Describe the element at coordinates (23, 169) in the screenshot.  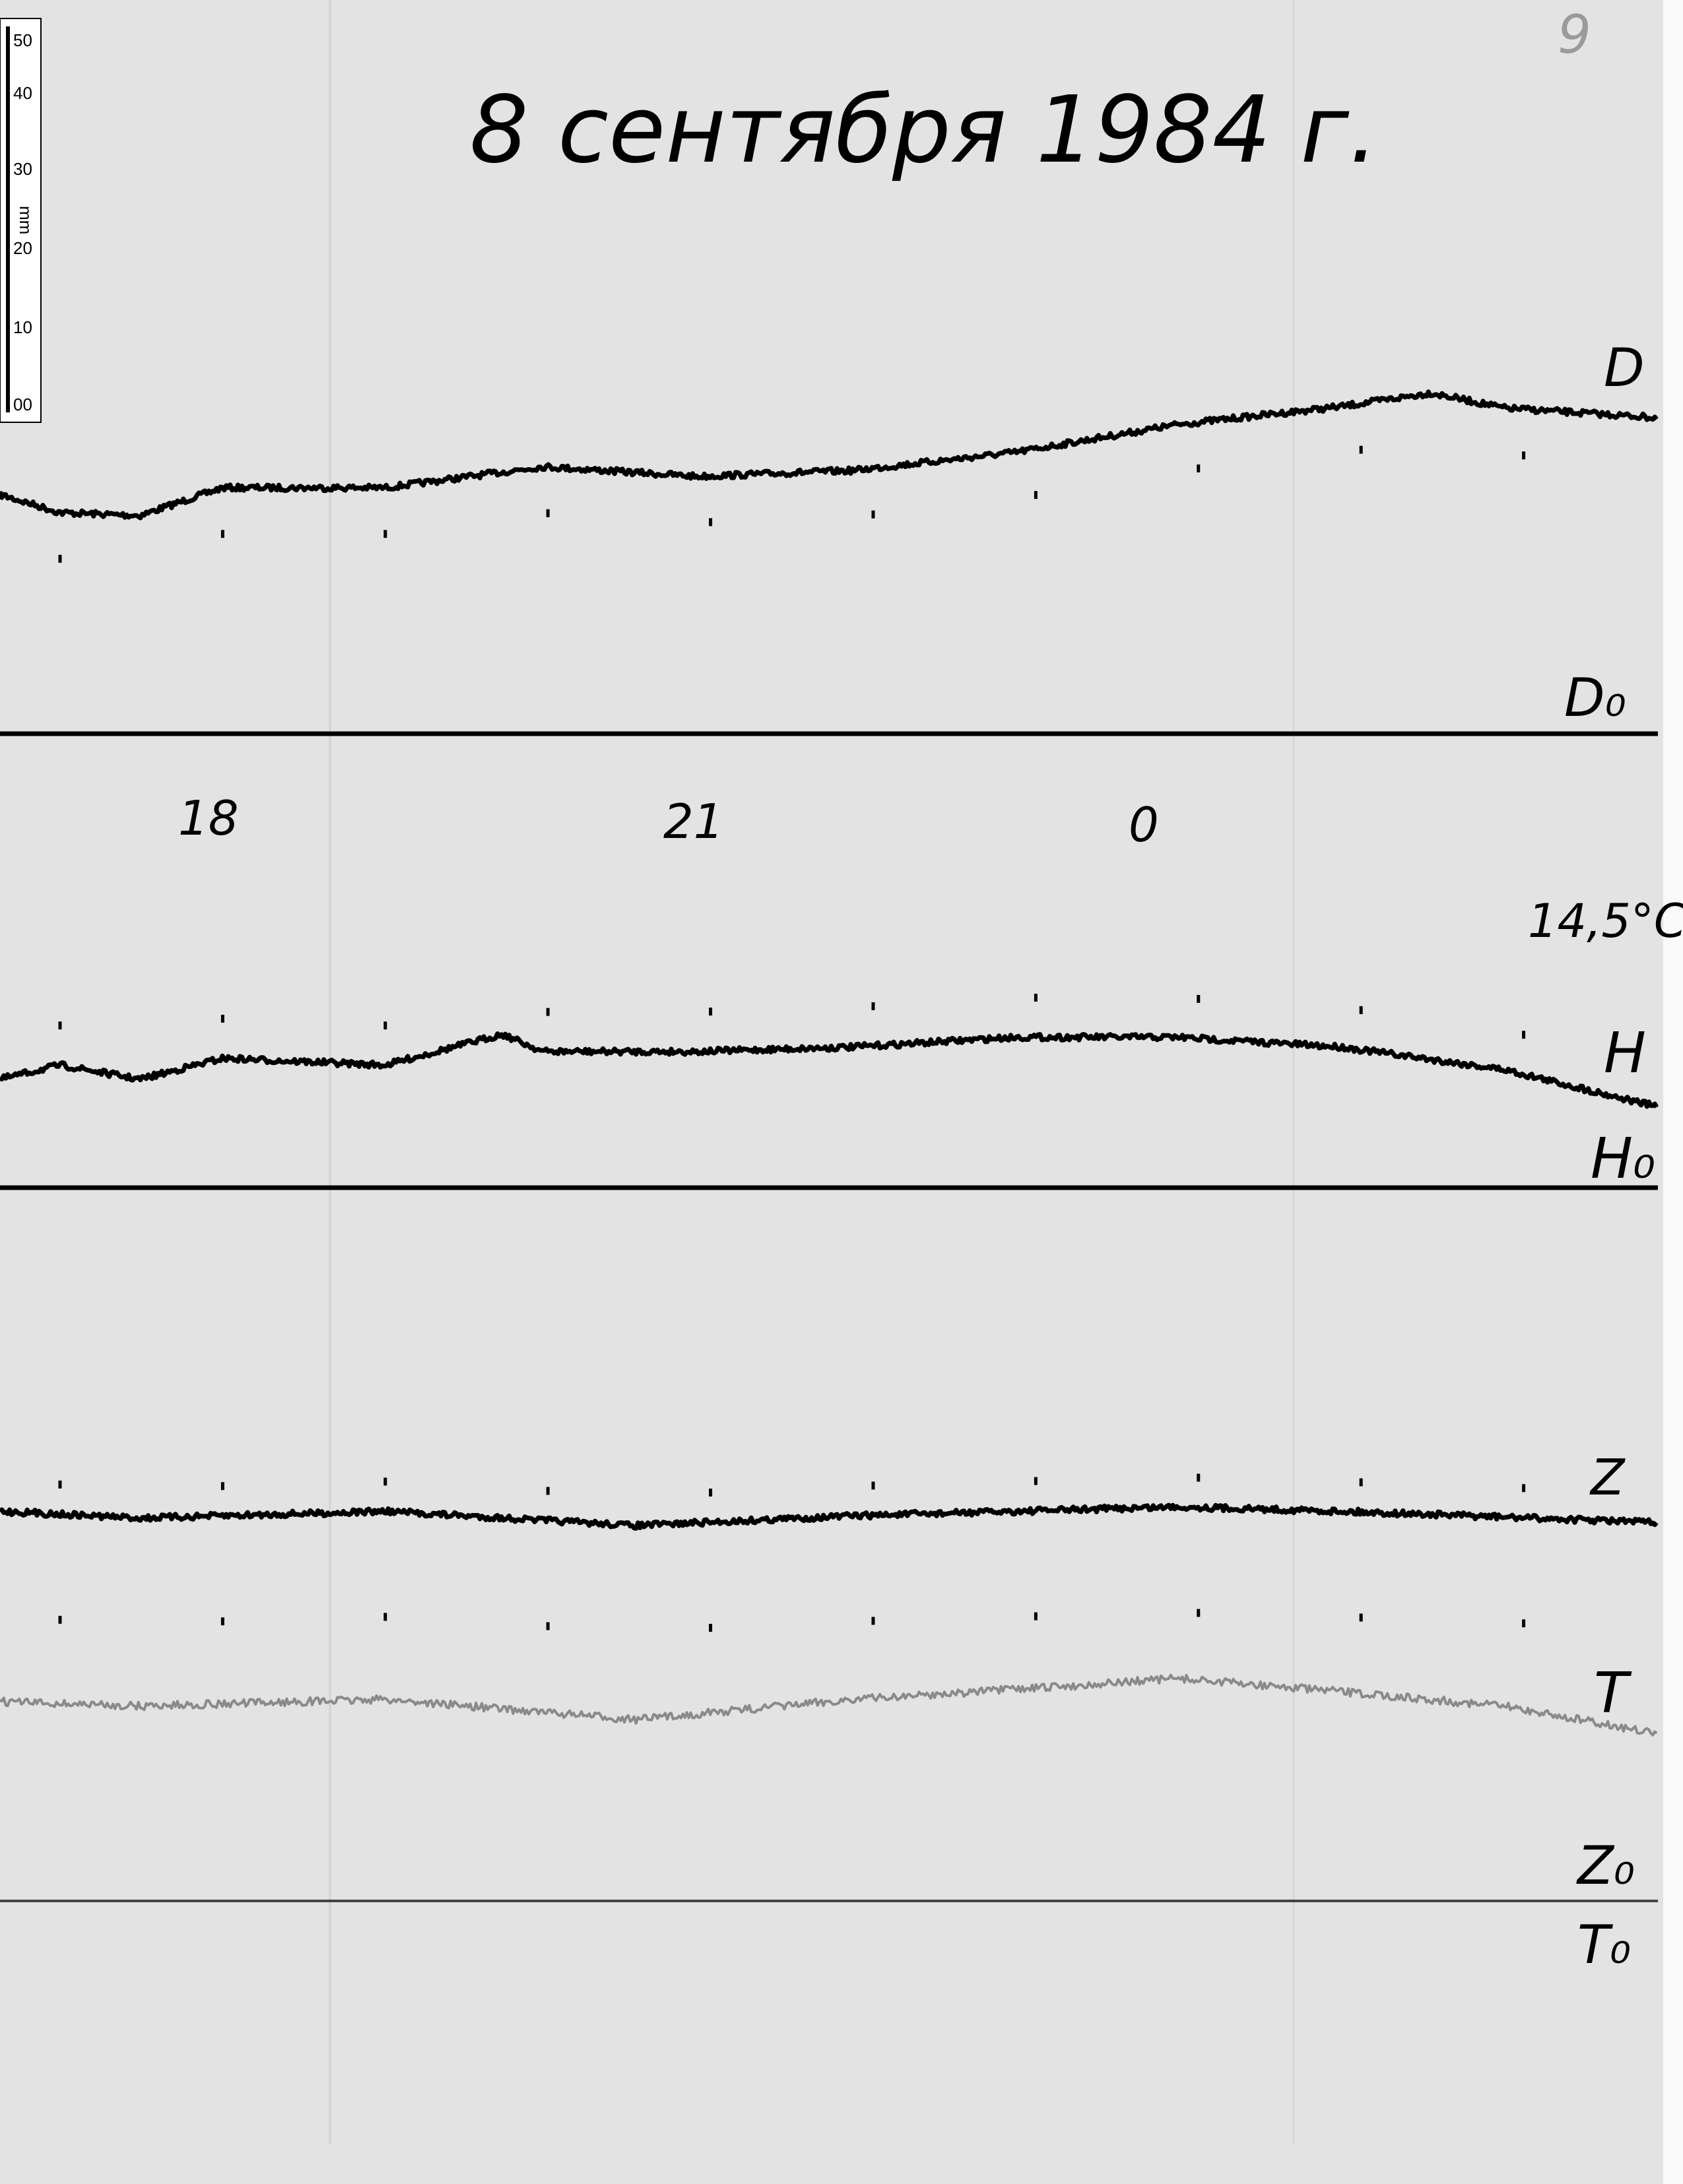
I see `ruler-tick-label: 30` at that location.